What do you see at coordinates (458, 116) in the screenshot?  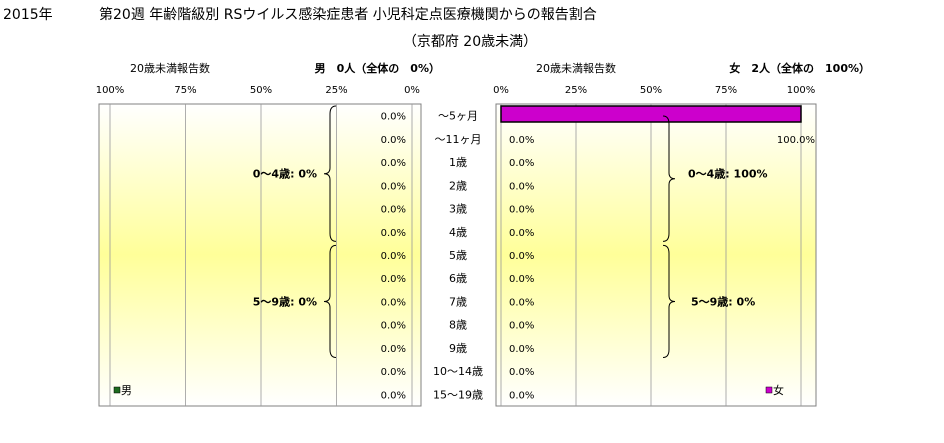 I see `category-label: ～5ヶ月` at bounding box center [458, 116].